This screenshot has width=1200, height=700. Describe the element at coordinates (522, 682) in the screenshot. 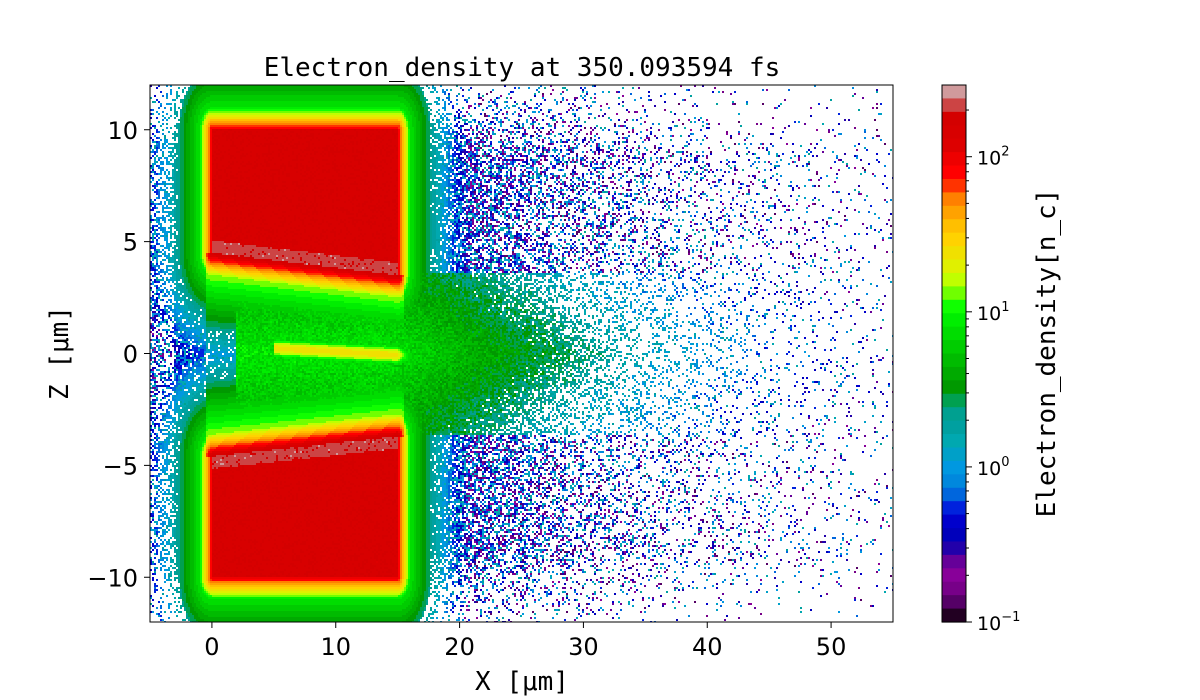

I see `x-axis-label: X [μm]` at that location.